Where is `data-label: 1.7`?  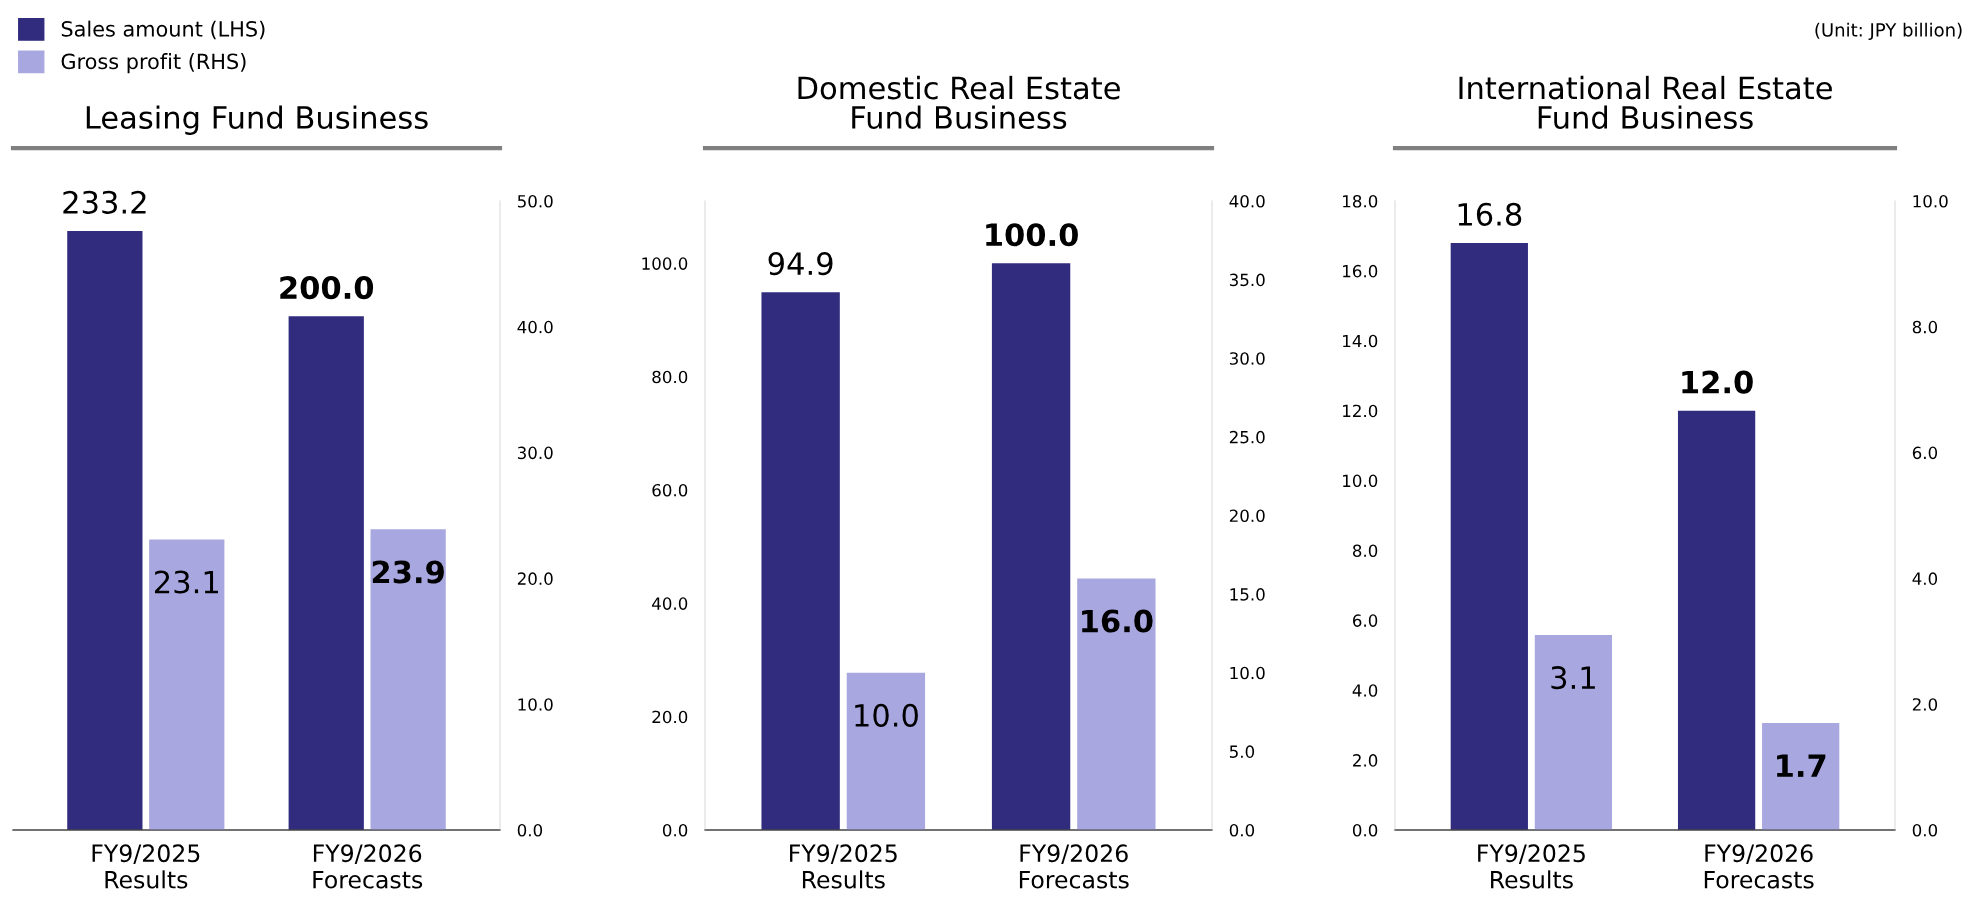 data-label: 1.7 is located at coordinates (1801, 765).